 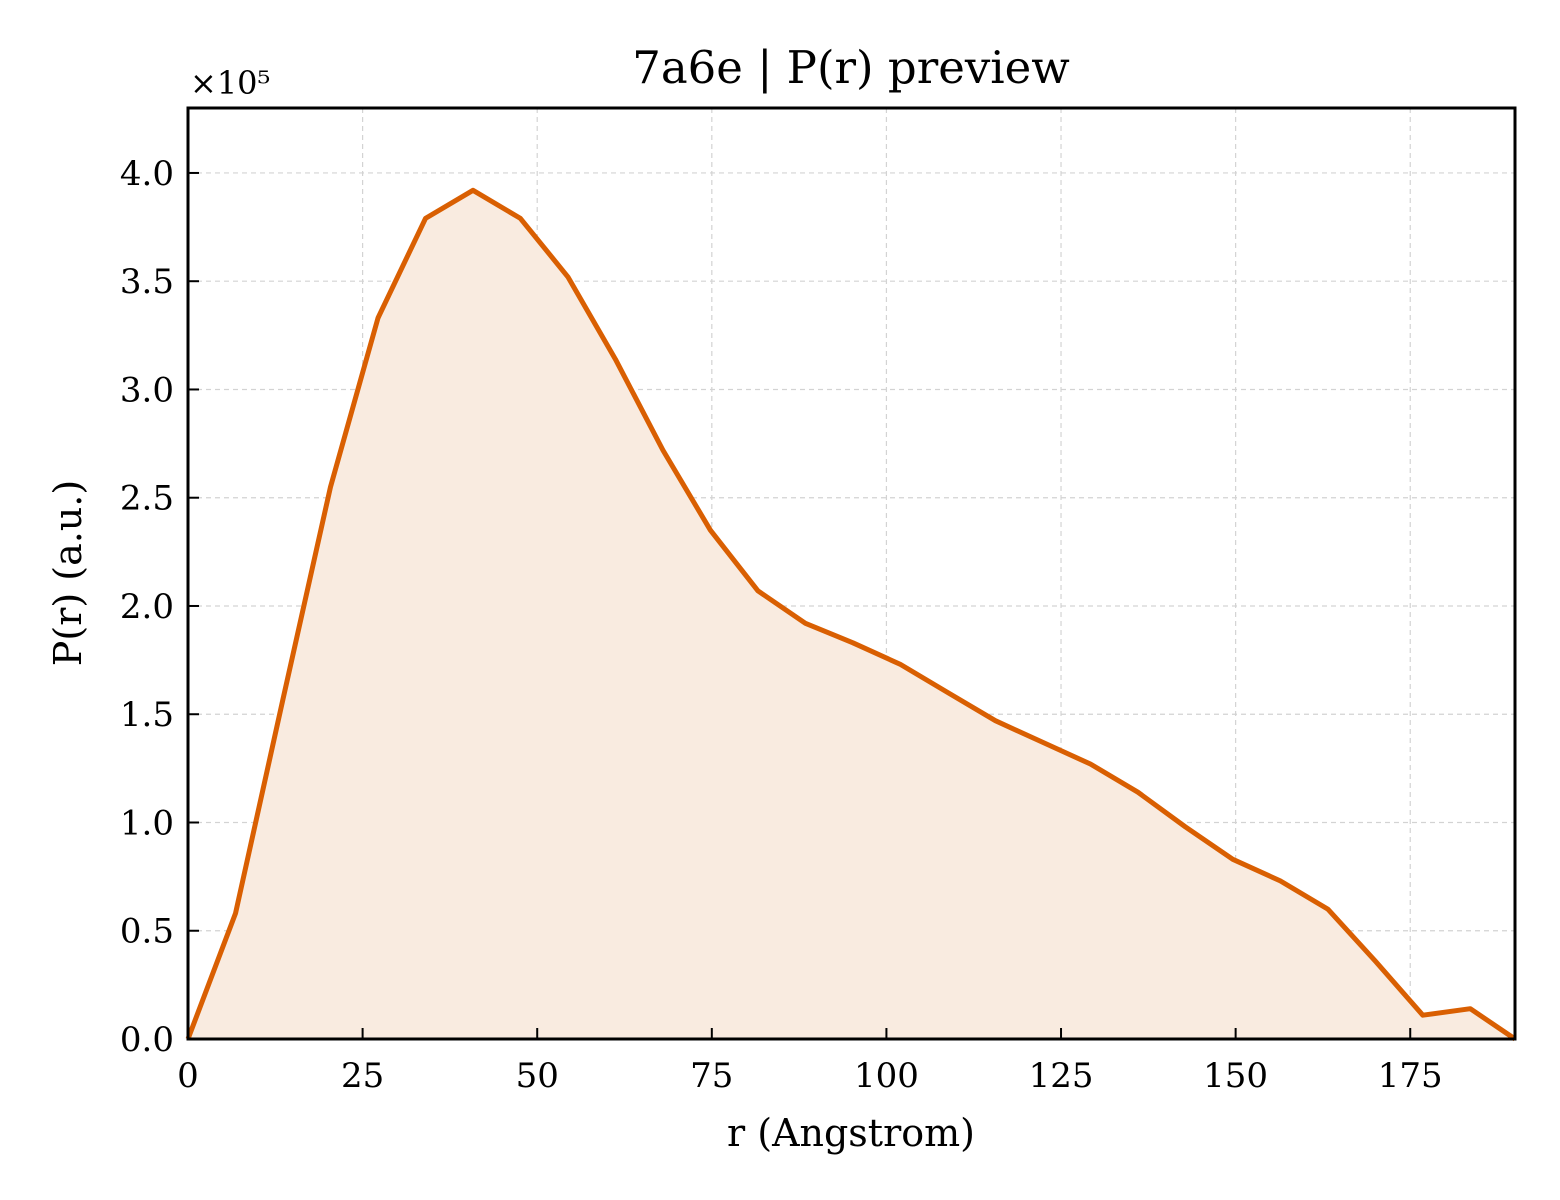 I want to click on y-tick-label: 1.0, so click(x=147, y=823).